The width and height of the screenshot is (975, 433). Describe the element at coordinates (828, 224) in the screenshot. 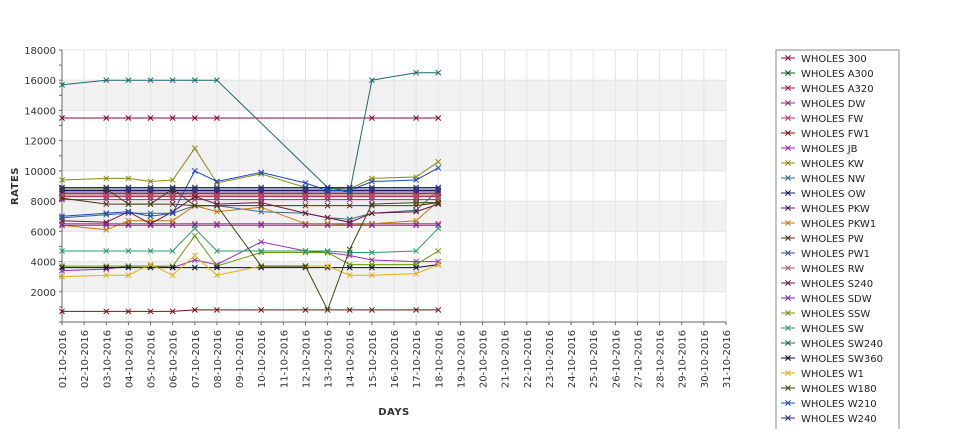

I see `legend-item: WHOLES PKW1` at that location.